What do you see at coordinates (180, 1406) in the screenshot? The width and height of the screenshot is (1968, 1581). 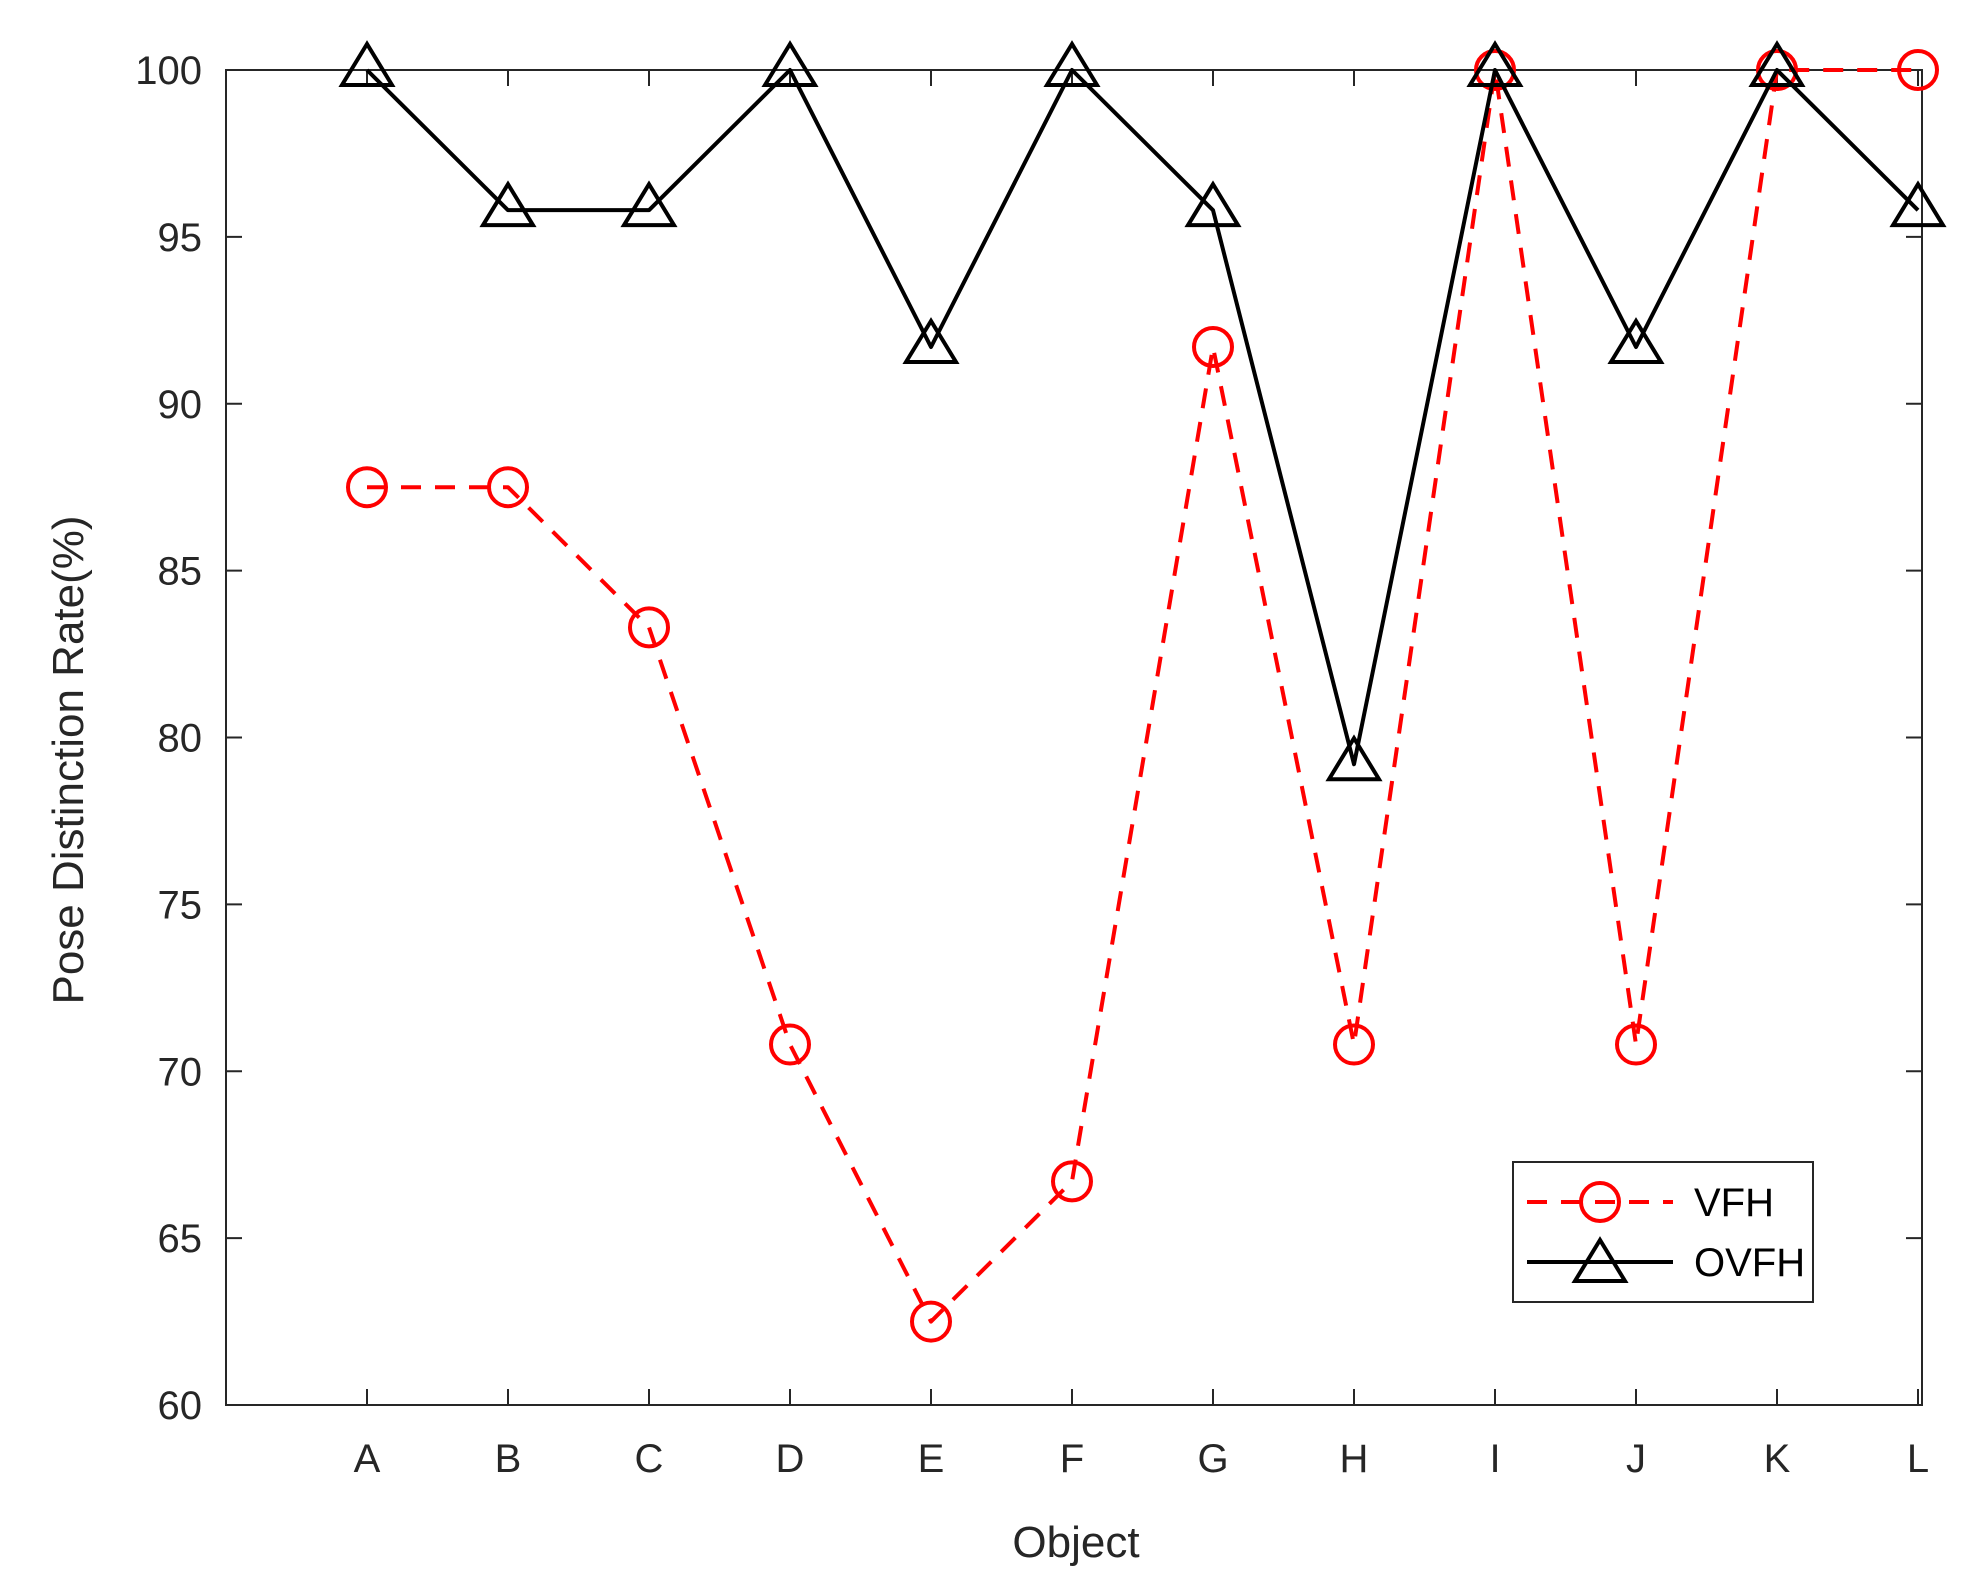 I see `y-tick-label: 60` at bounding box center [180, 1406].